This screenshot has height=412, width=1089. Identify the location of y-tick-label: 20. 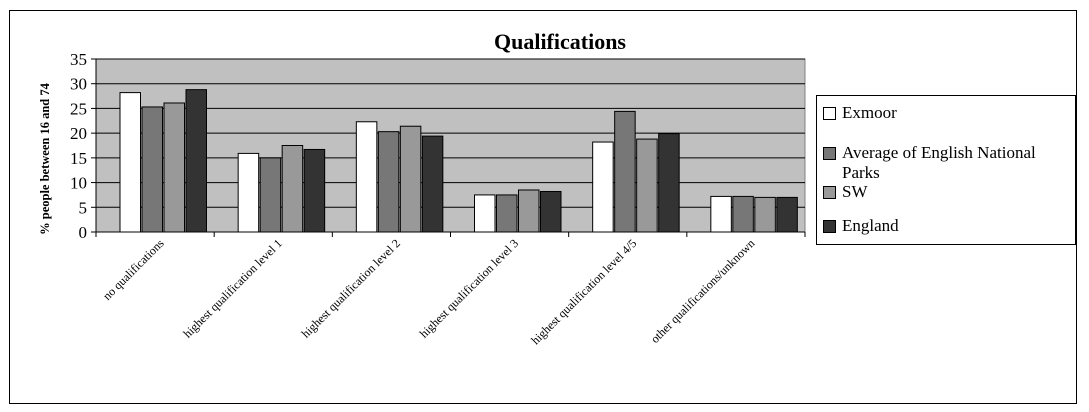
(78, 133).